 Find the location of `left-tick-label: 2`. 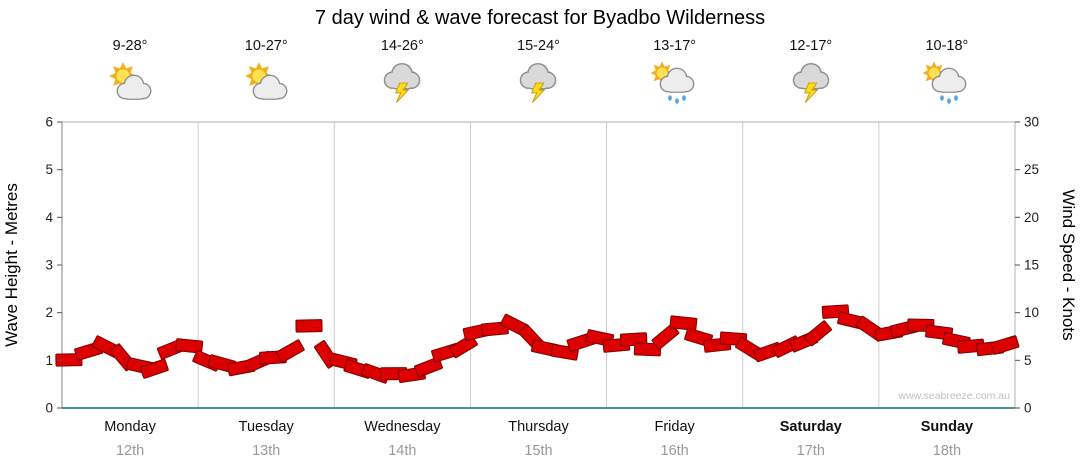

left-tick-label: 2 is located at coordinates (49, 312).